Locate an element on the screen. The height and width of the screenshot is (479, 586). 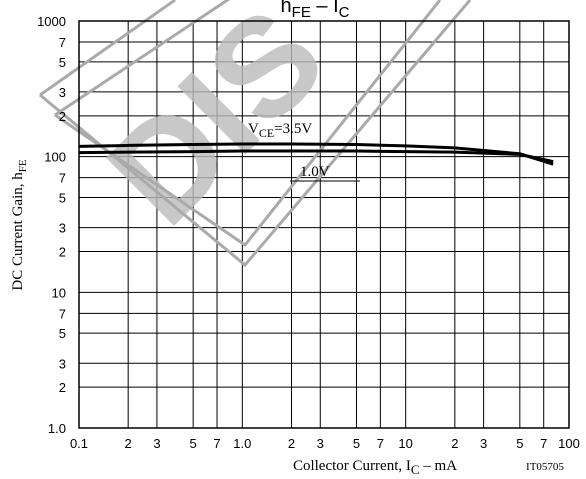
label-part: DC Current Gain, h is located at coordinates (18, 231).